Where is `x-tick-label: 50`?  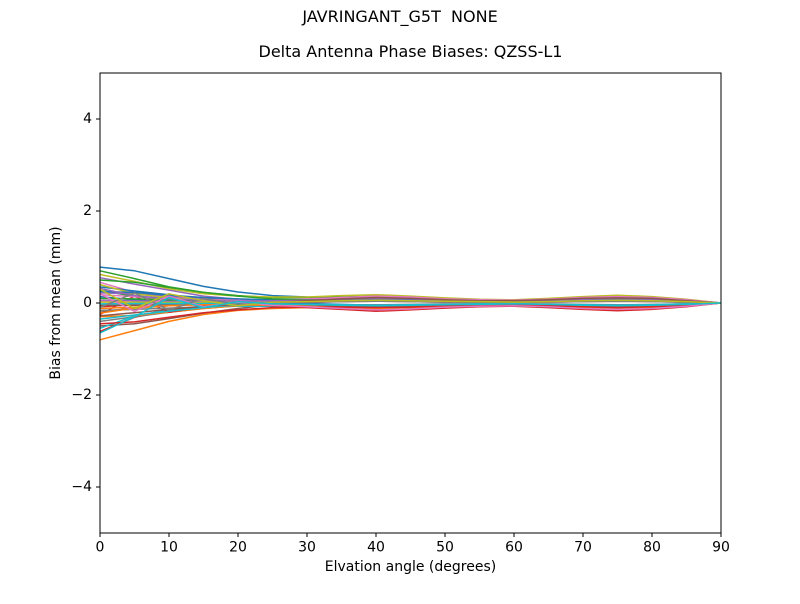 x-tick-label: 50 is located at coordinates (445, 548).